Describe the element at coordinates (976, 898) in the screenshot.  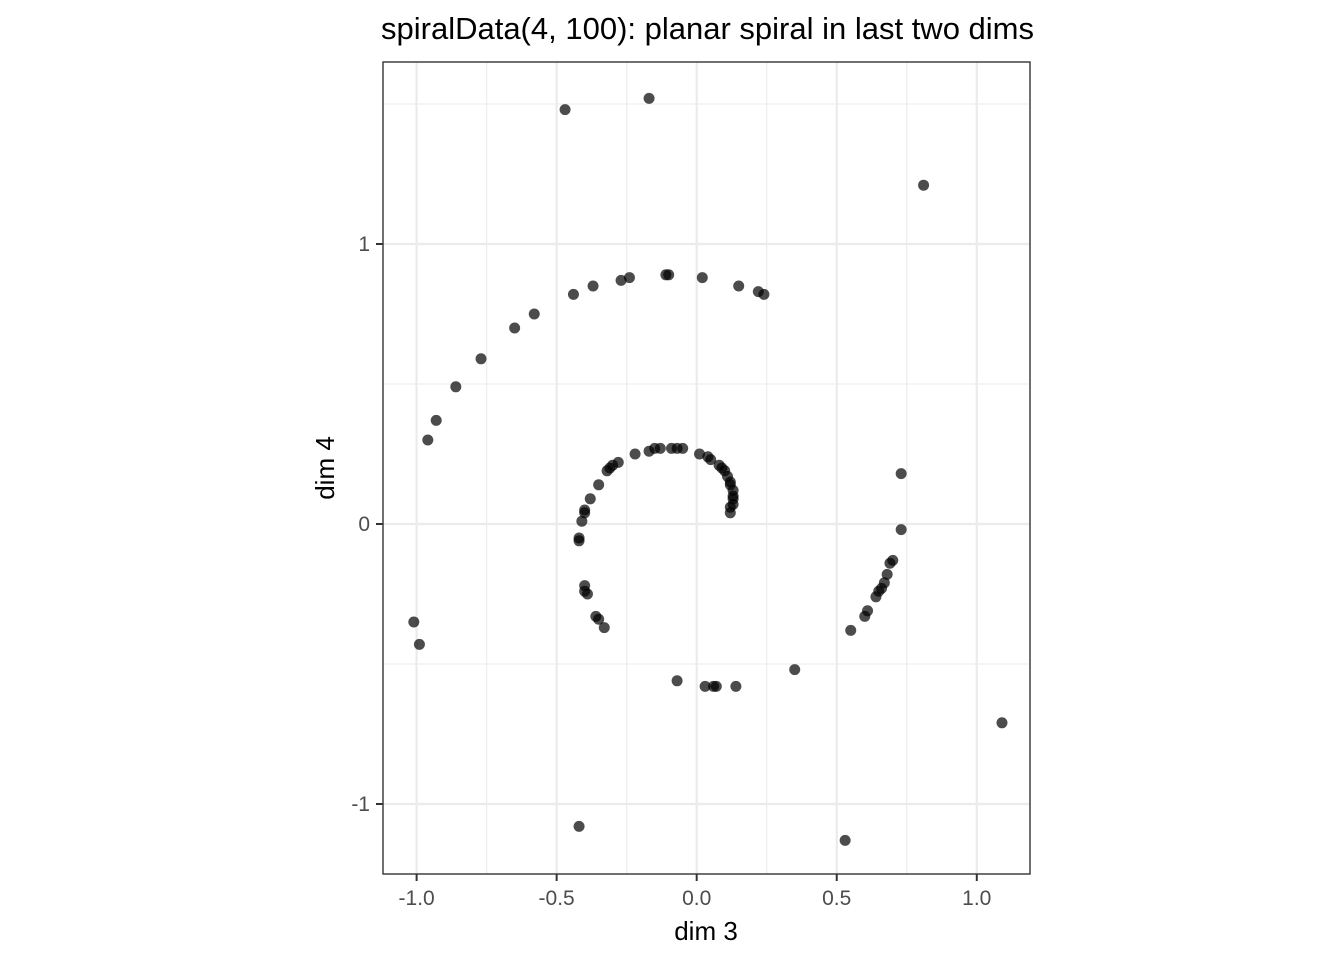
I see `x-tick-label: 1.0` at that location.